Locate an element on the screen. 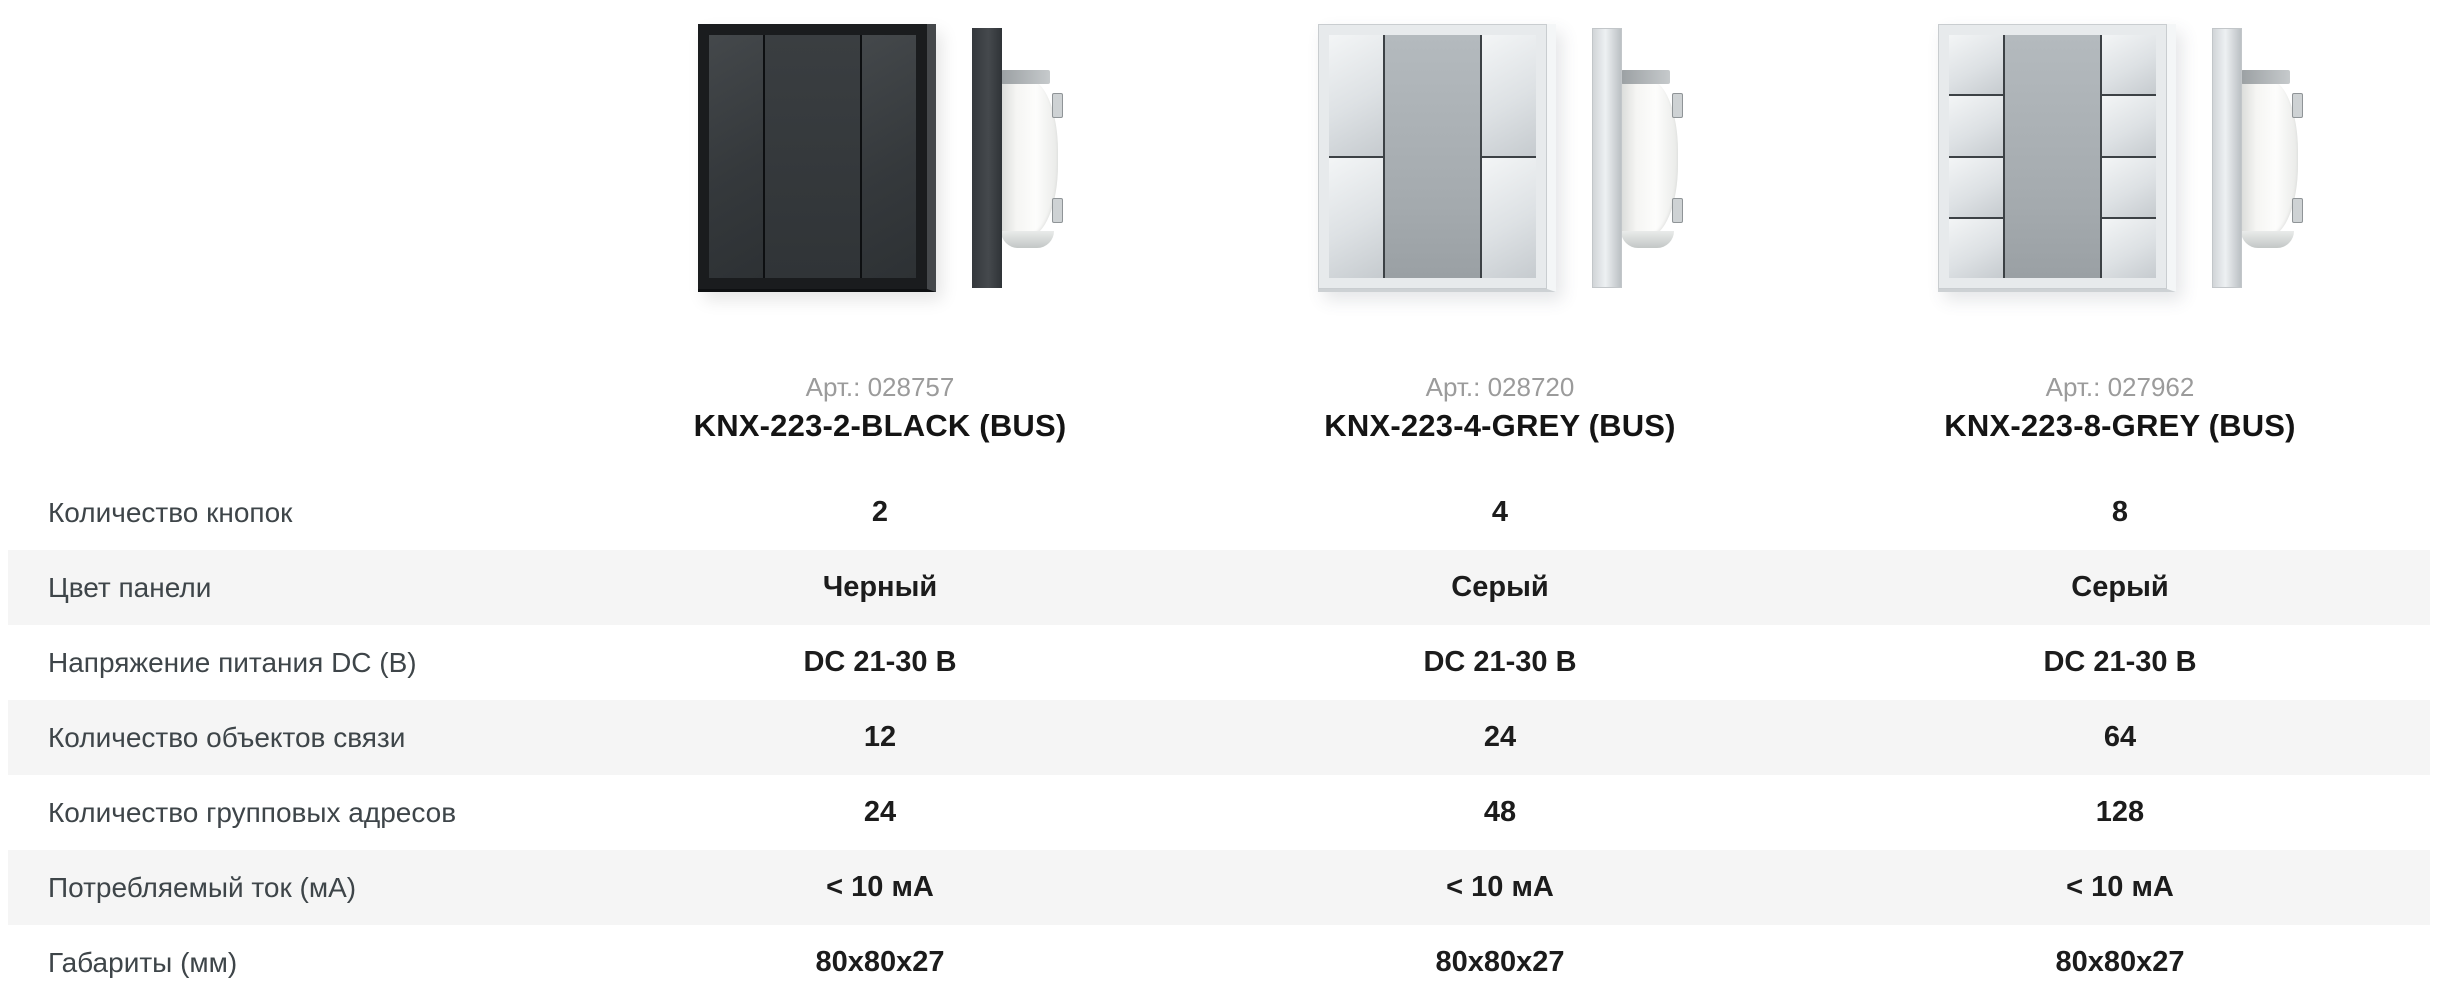  product-front-panel-grey-4btn is located at coordinates (1437, 158).